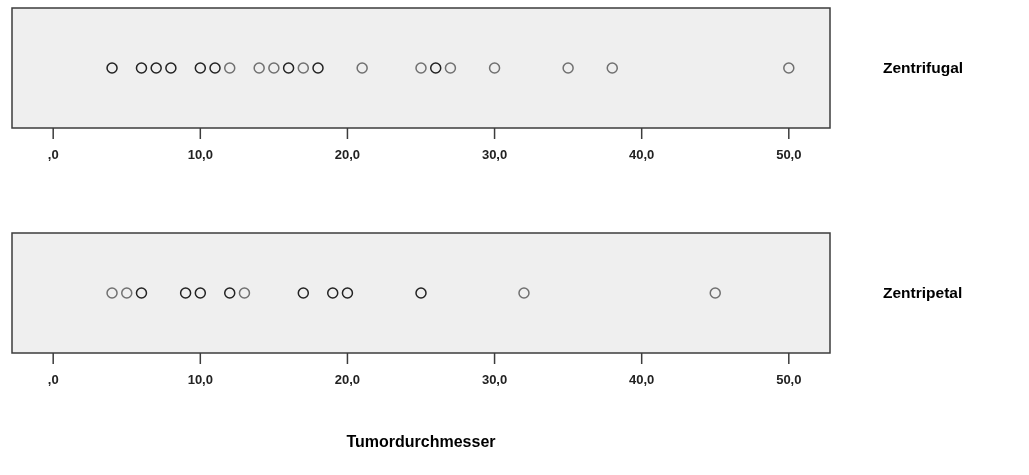 This screenshot has height=475, width=1029. Describe the element at coordinates (421, 441) in the screenshot. I see `x-axis-title: Tumordurchmesser` at that location.